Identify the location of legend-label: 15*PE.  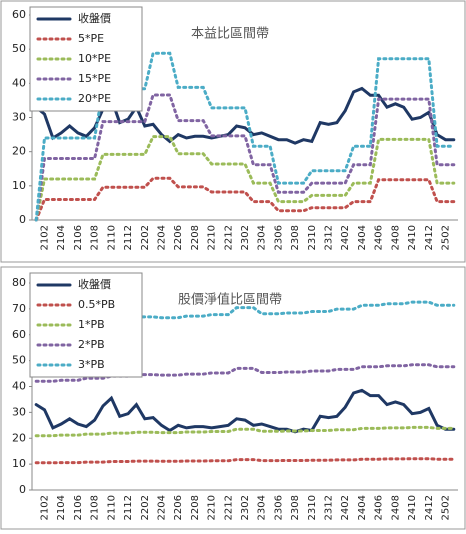
(94, 78).